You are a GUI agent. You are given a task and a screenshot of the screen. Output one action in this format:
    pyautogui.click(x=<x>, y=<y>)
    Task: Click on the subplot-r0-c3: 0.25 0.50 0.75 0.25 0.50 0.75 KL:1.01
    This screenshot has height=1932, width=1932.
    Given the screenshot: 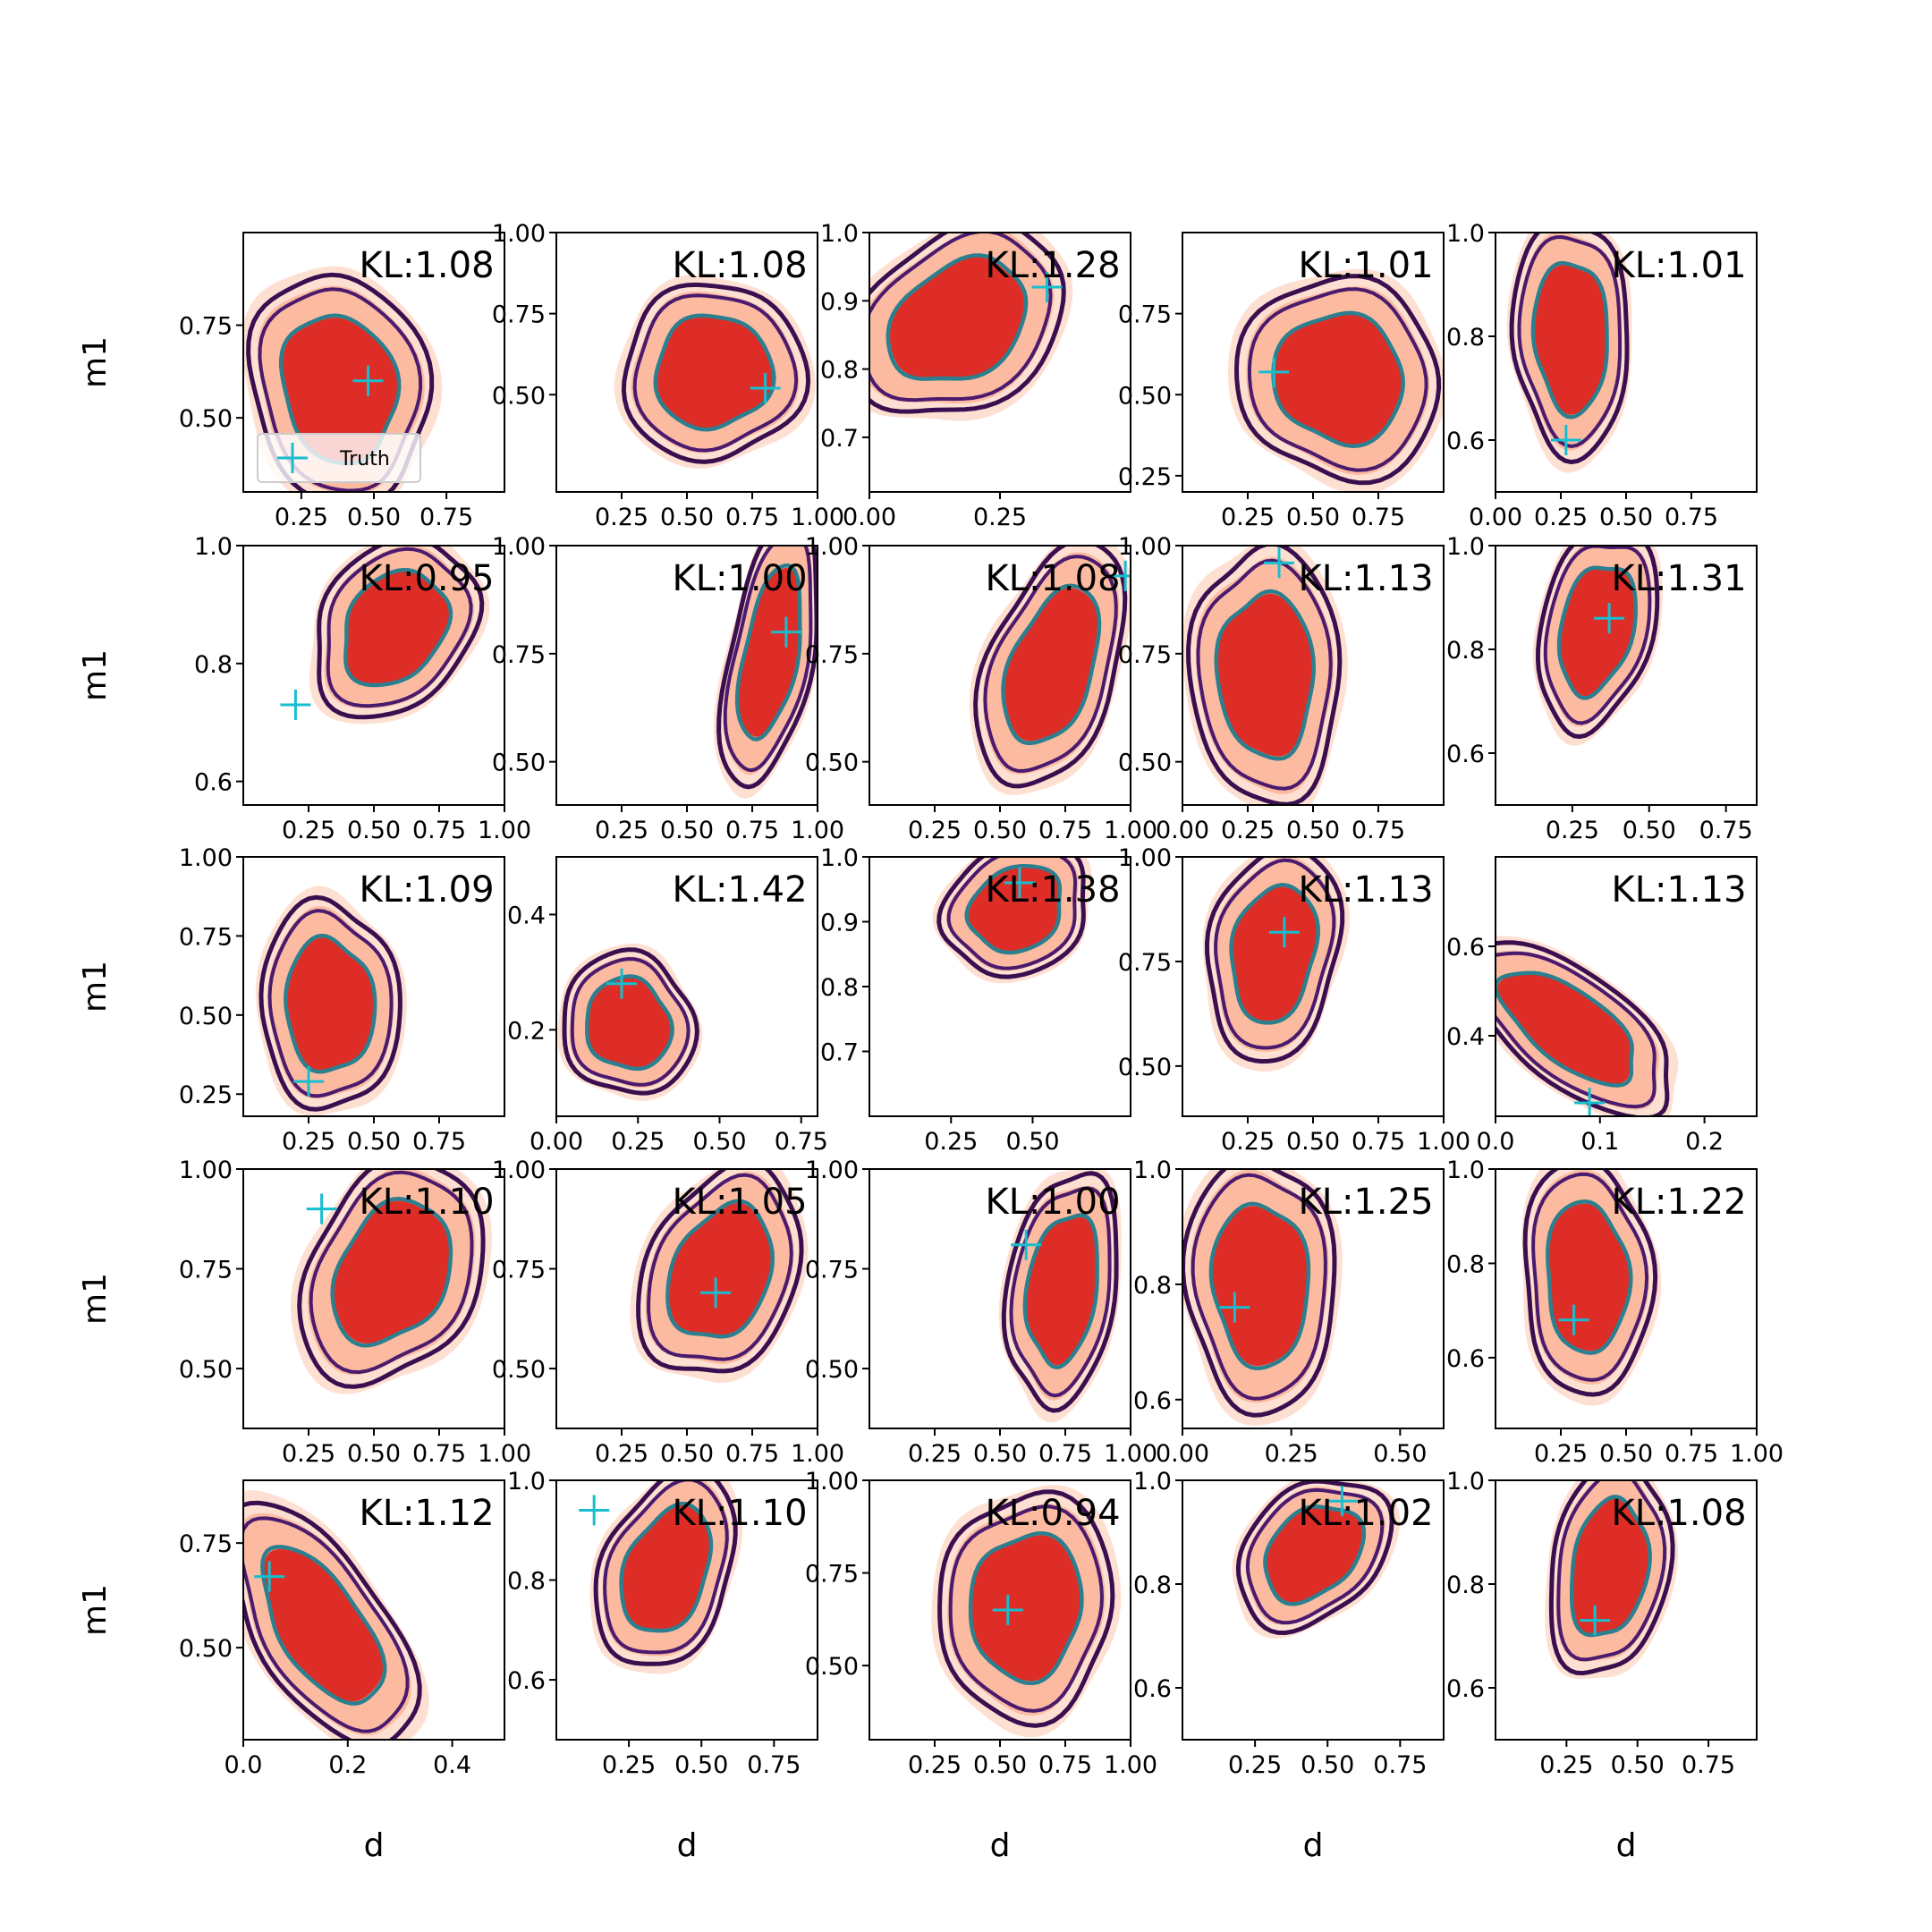 What is the action you would take?
    pyautogui.click(x=1281, y=381)
    